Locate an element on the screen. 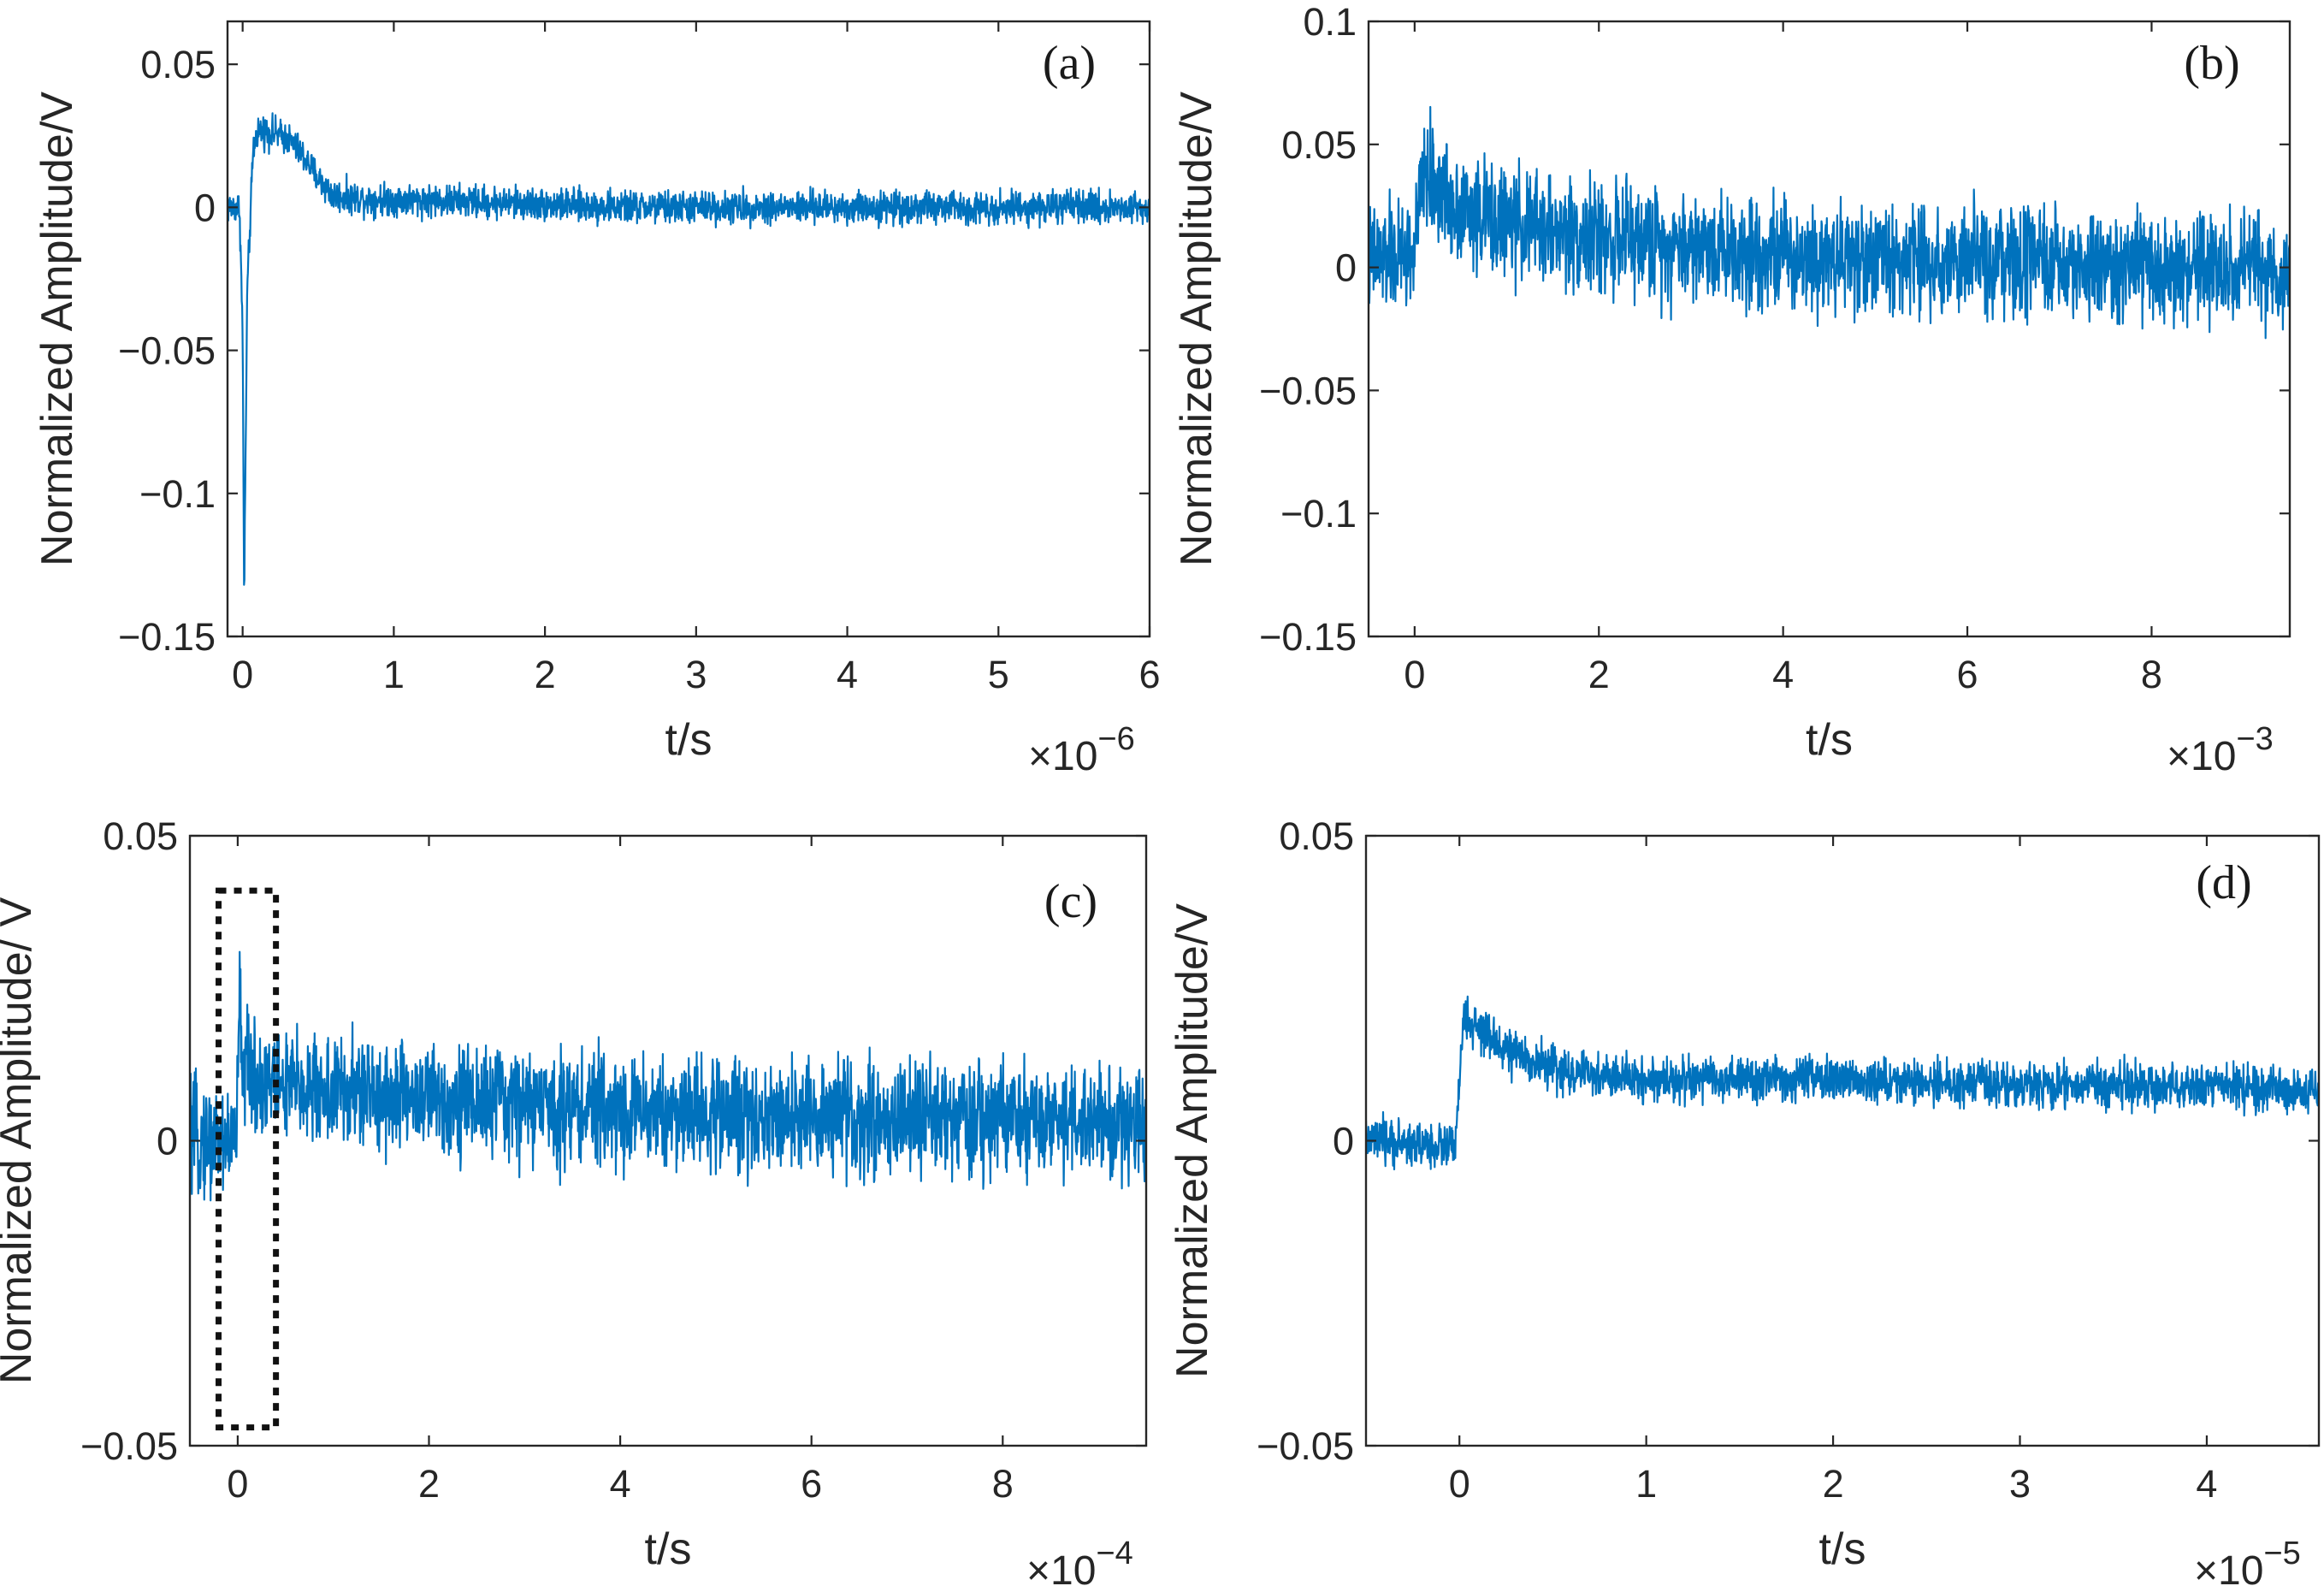 This screenshot has width=2324, height=1586. x-axis-multiplier-exponent: −6 is located at coordinates (1115, 739).